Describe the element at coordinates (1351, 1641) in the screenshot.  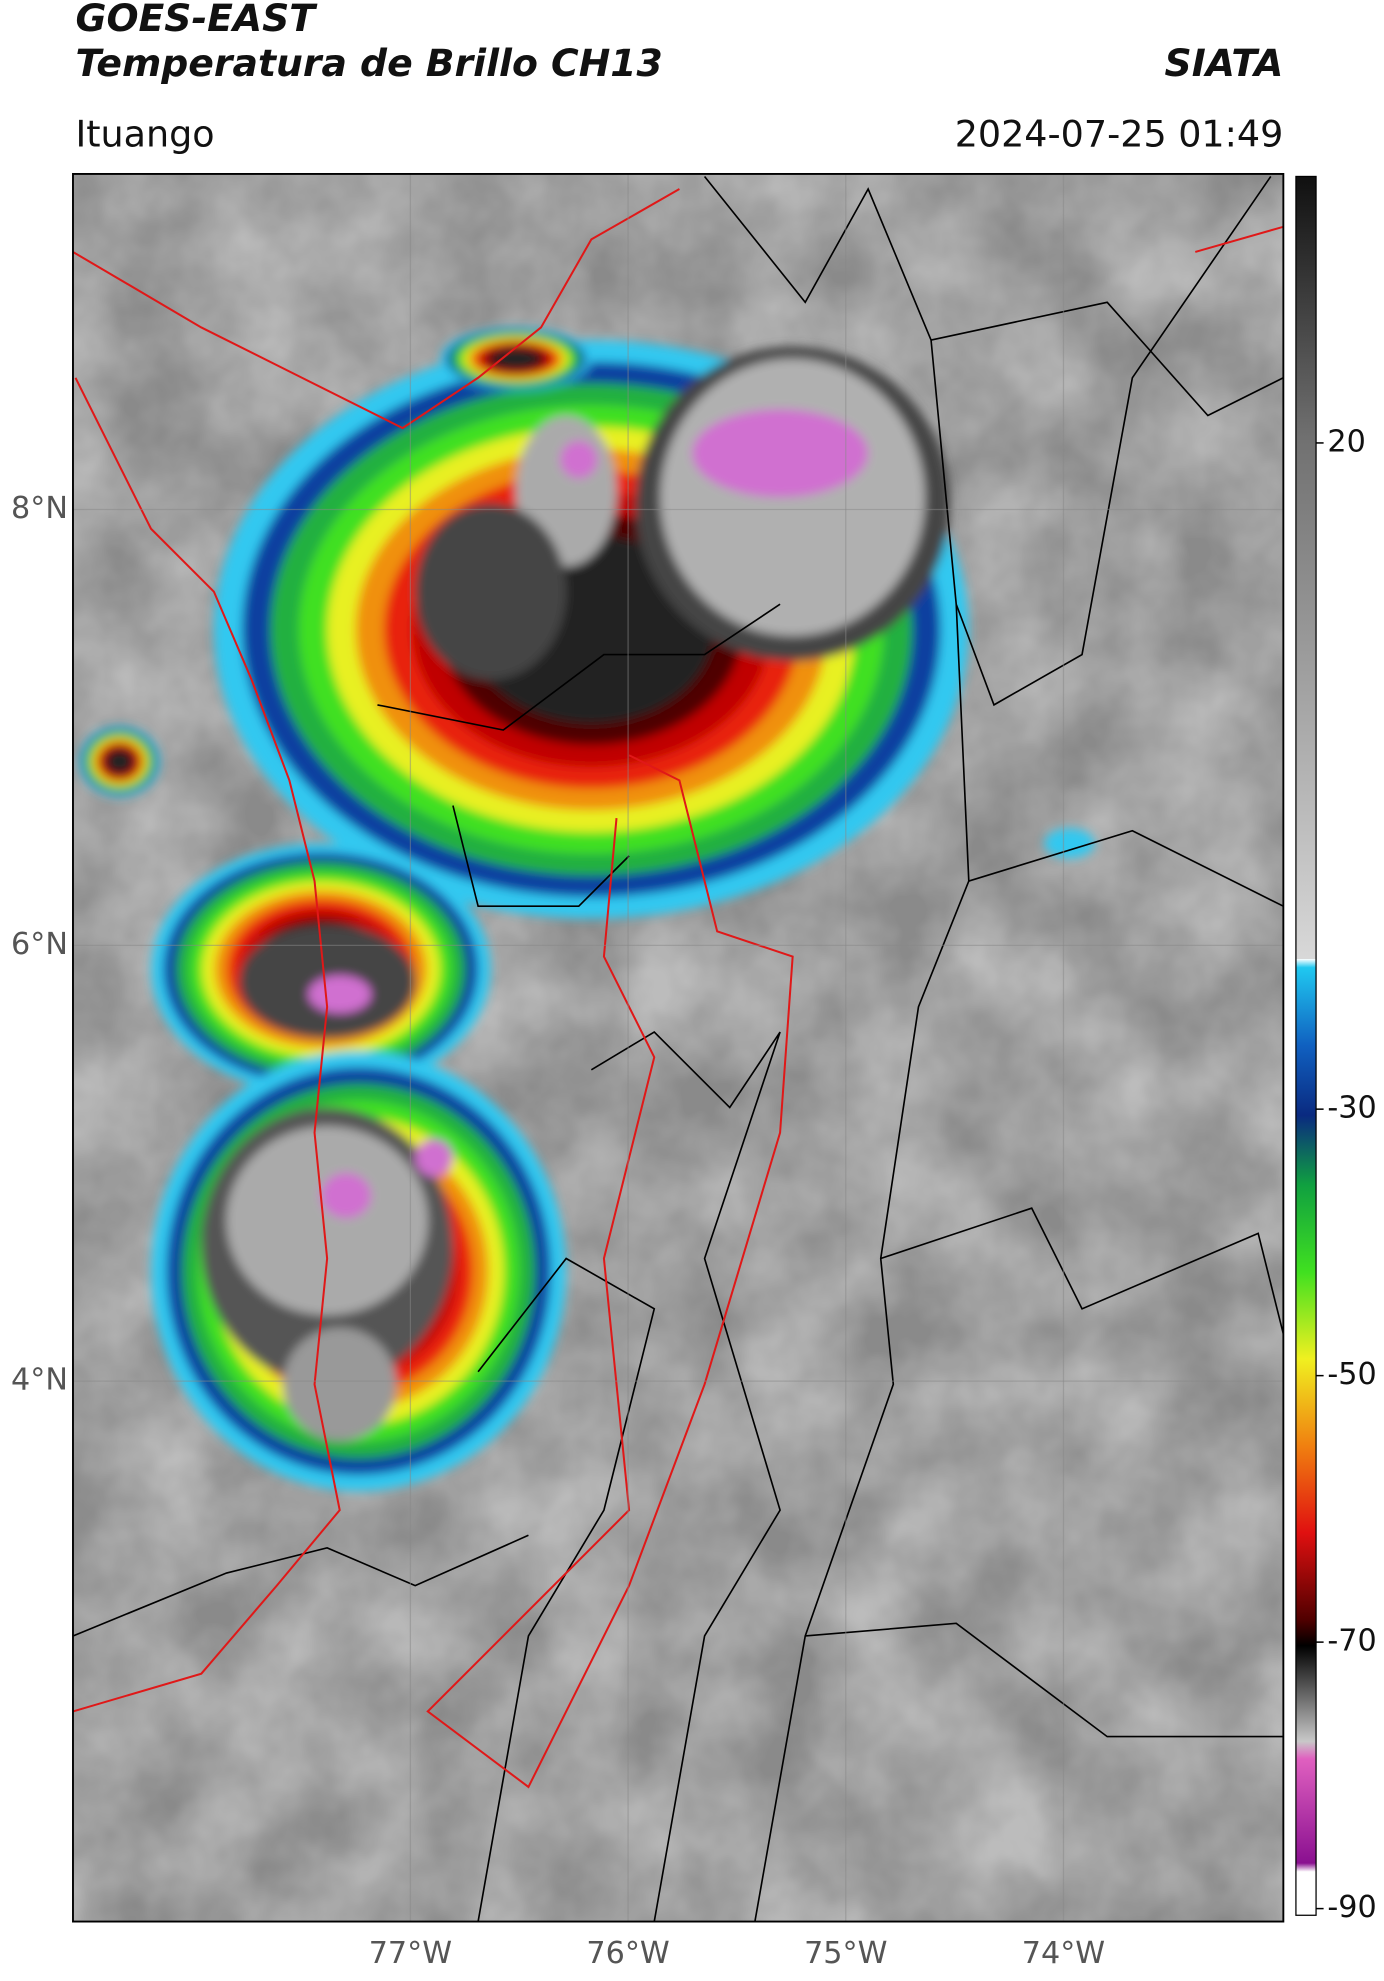
I see `colorbar-tick-label: -70` at that location.